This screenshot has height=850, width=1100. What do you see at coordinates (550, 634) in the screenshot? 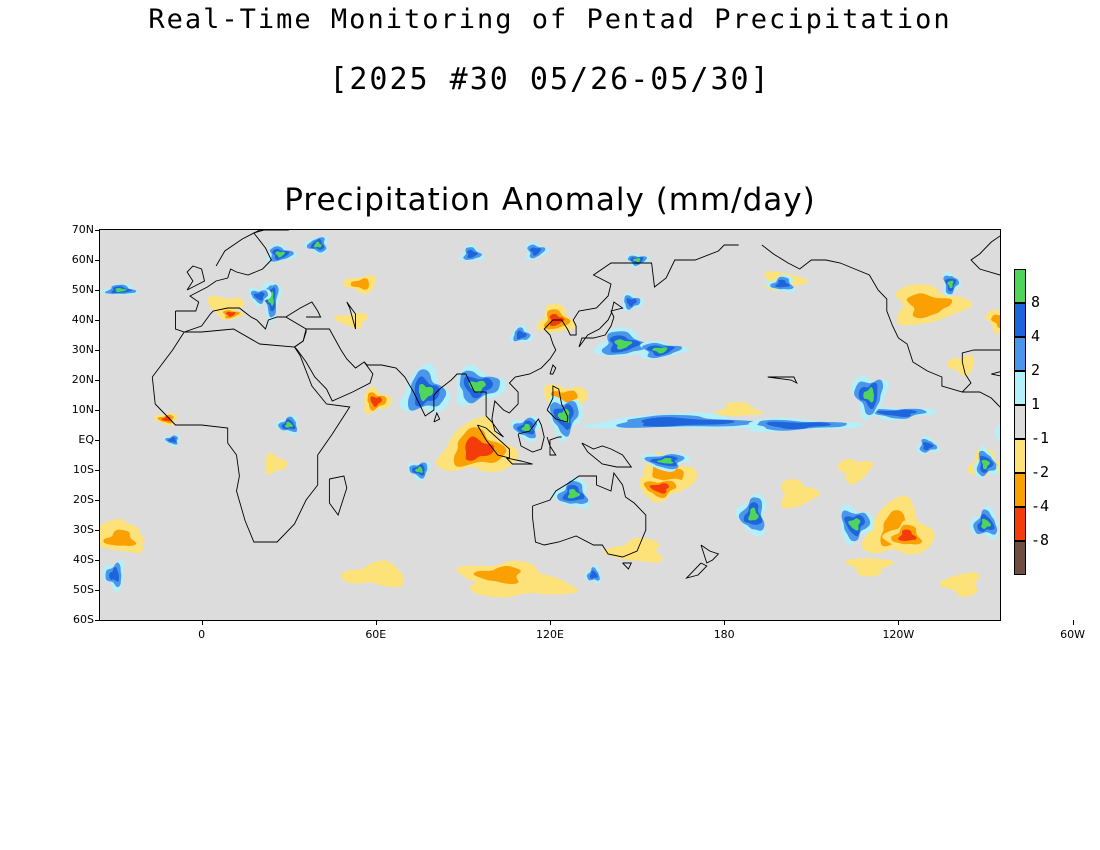
I see `lon-tick-label: 120E` at bounding box center [550, 634].